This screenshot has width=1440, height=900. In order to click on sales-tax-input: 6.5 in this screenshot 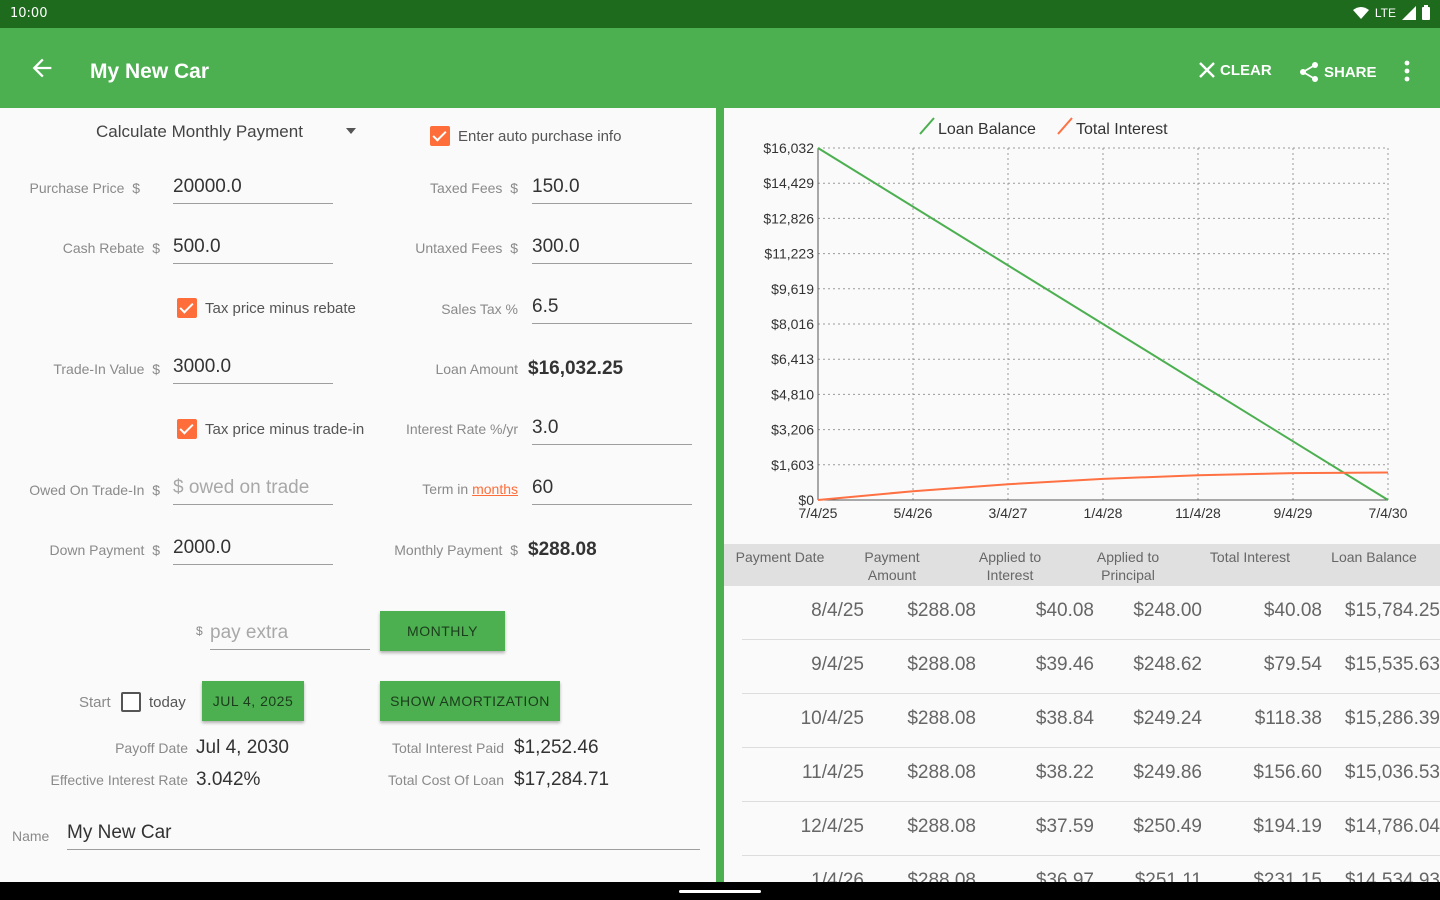, I will do `click(612, 309)`.